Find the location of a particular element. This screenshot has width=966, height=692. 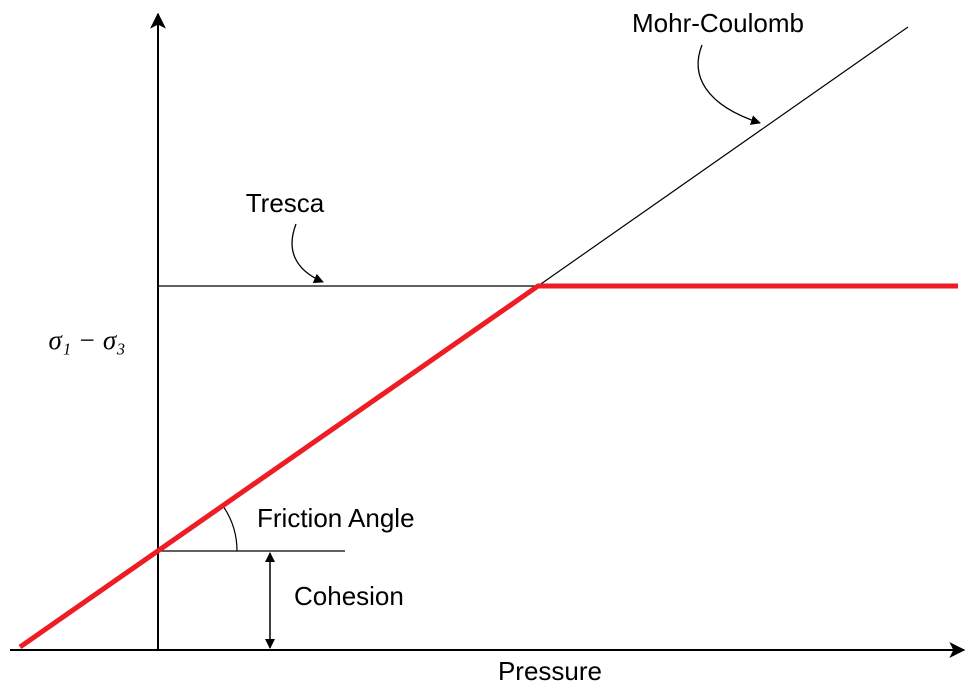

mohr-coulomb-line is located at coordinates (723, 156).